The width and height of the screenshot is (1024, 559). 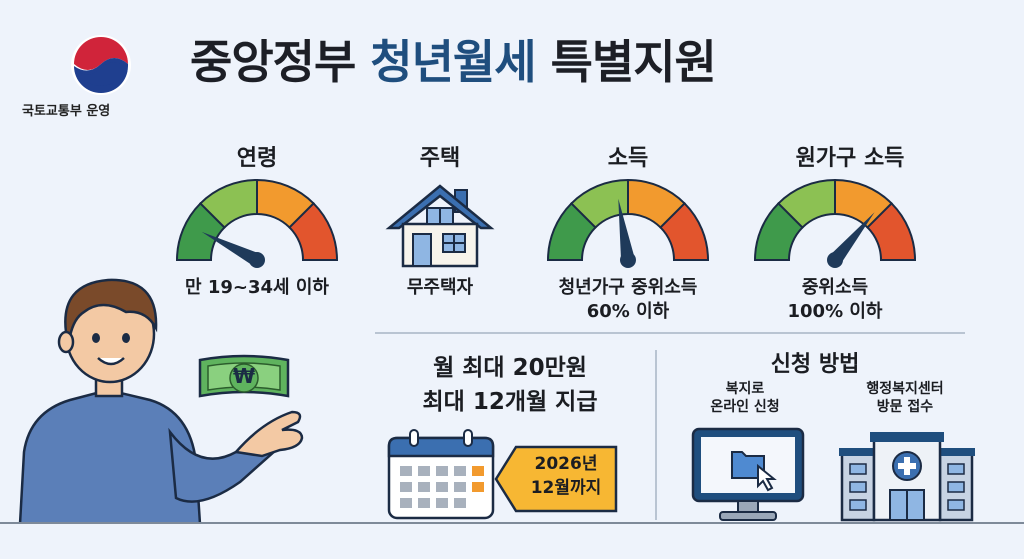 I want to click on section-divider-vertical, so click(x=656, y=435).